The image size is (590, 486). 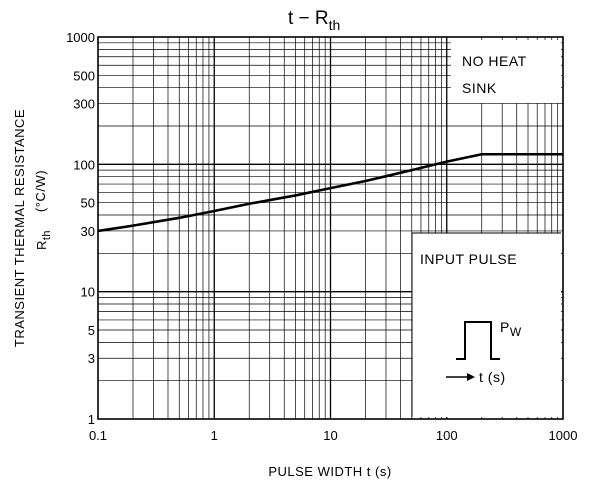 What do you see at coordinates (308, 18) in the screenshot?
I see `title-main: t − R` at bounding box center [308, 18].